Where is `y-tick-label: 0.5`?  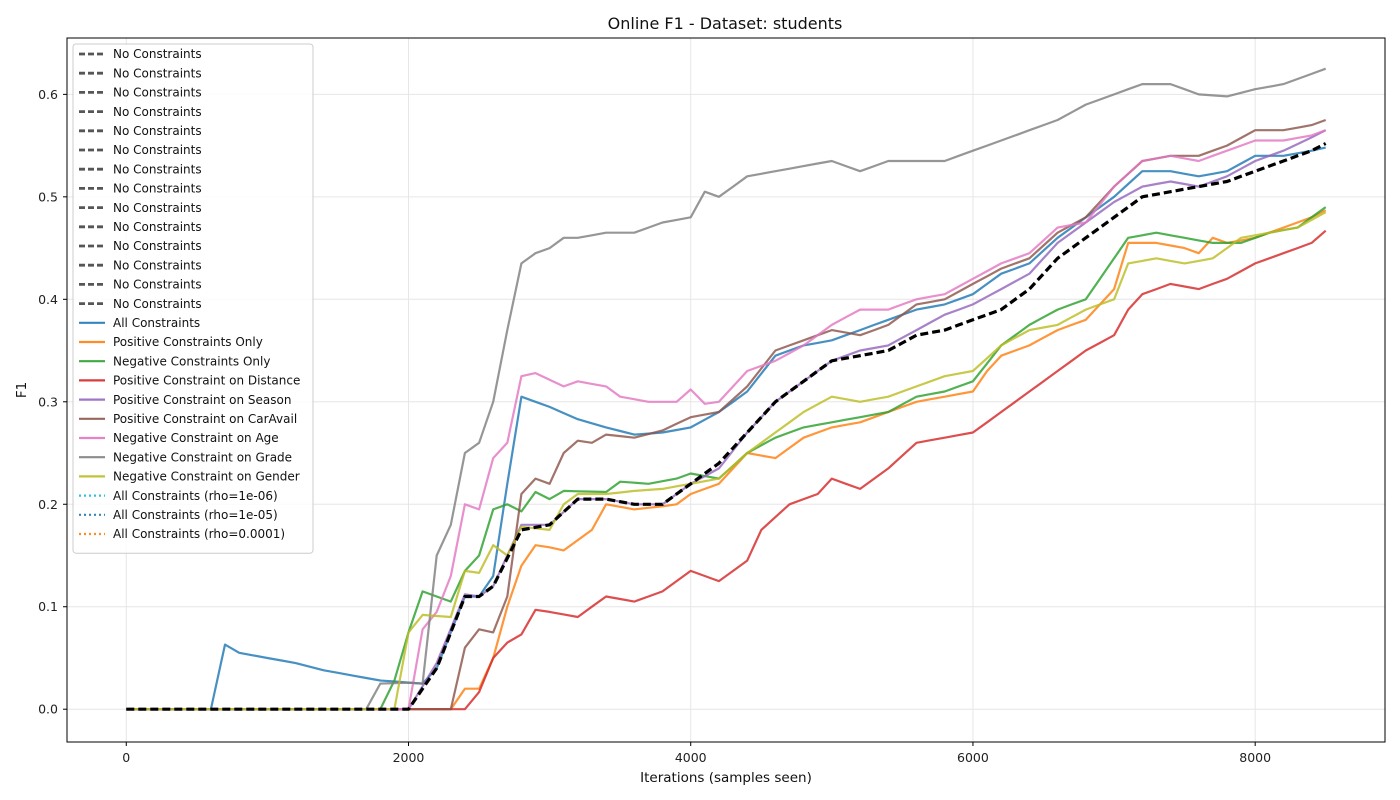 y-tick-label: 0.5 is located at coordinates (48, 196).